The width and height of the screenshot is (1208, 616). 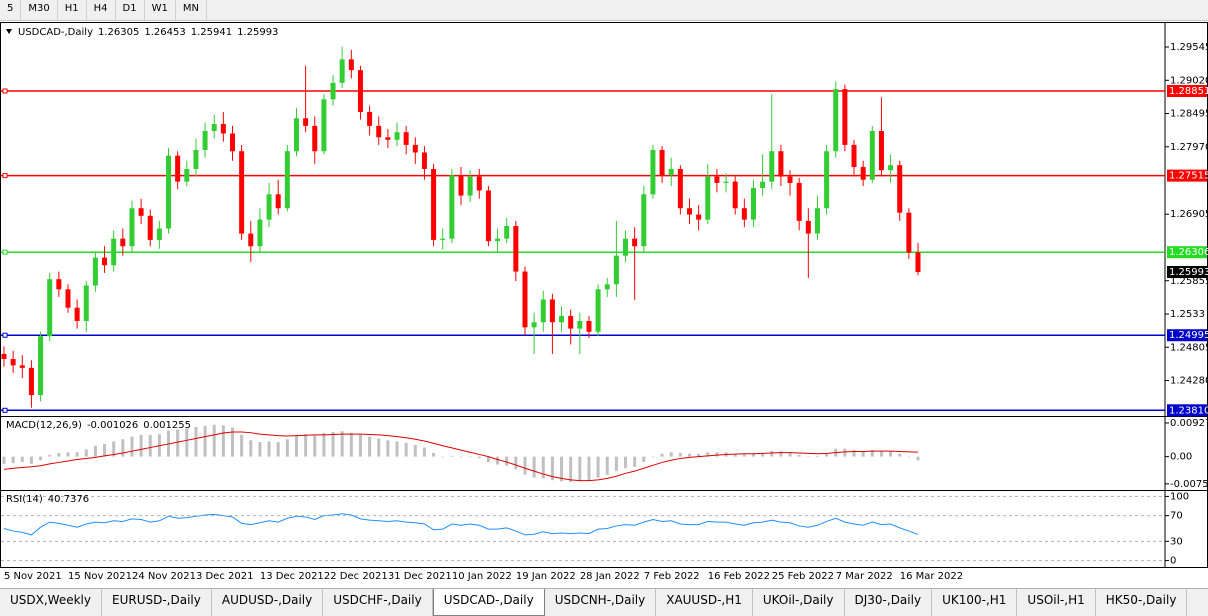 I want to click on chart-tab: HK50-,Daily, so click(x=1142, y=602).